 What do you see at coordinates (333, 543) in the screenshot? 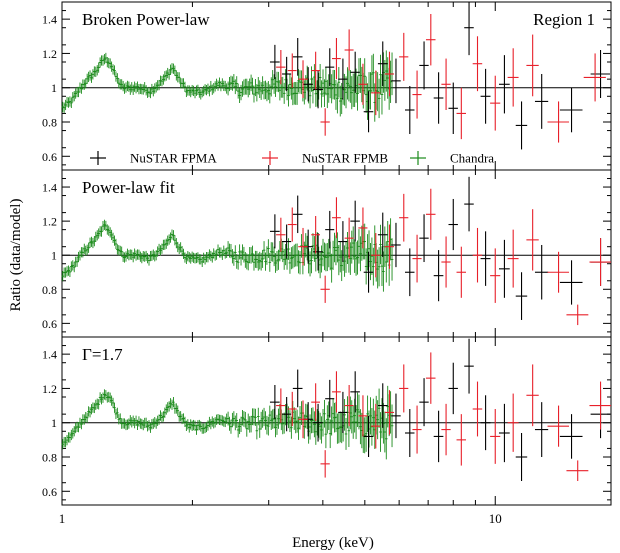
I see `x-axis-label: Energy (keV)` at bounding box center [333, 543].